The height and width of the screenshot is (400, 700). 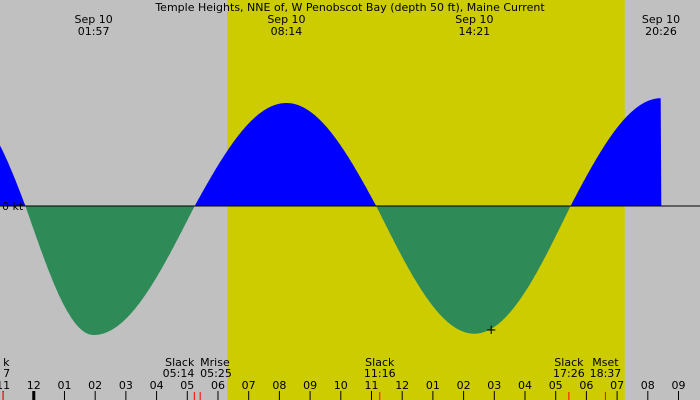 What do you see at coordinates (218, 385) in the screenshot?
I see `hour-label-7: 06` at bounding box center [218, 385].